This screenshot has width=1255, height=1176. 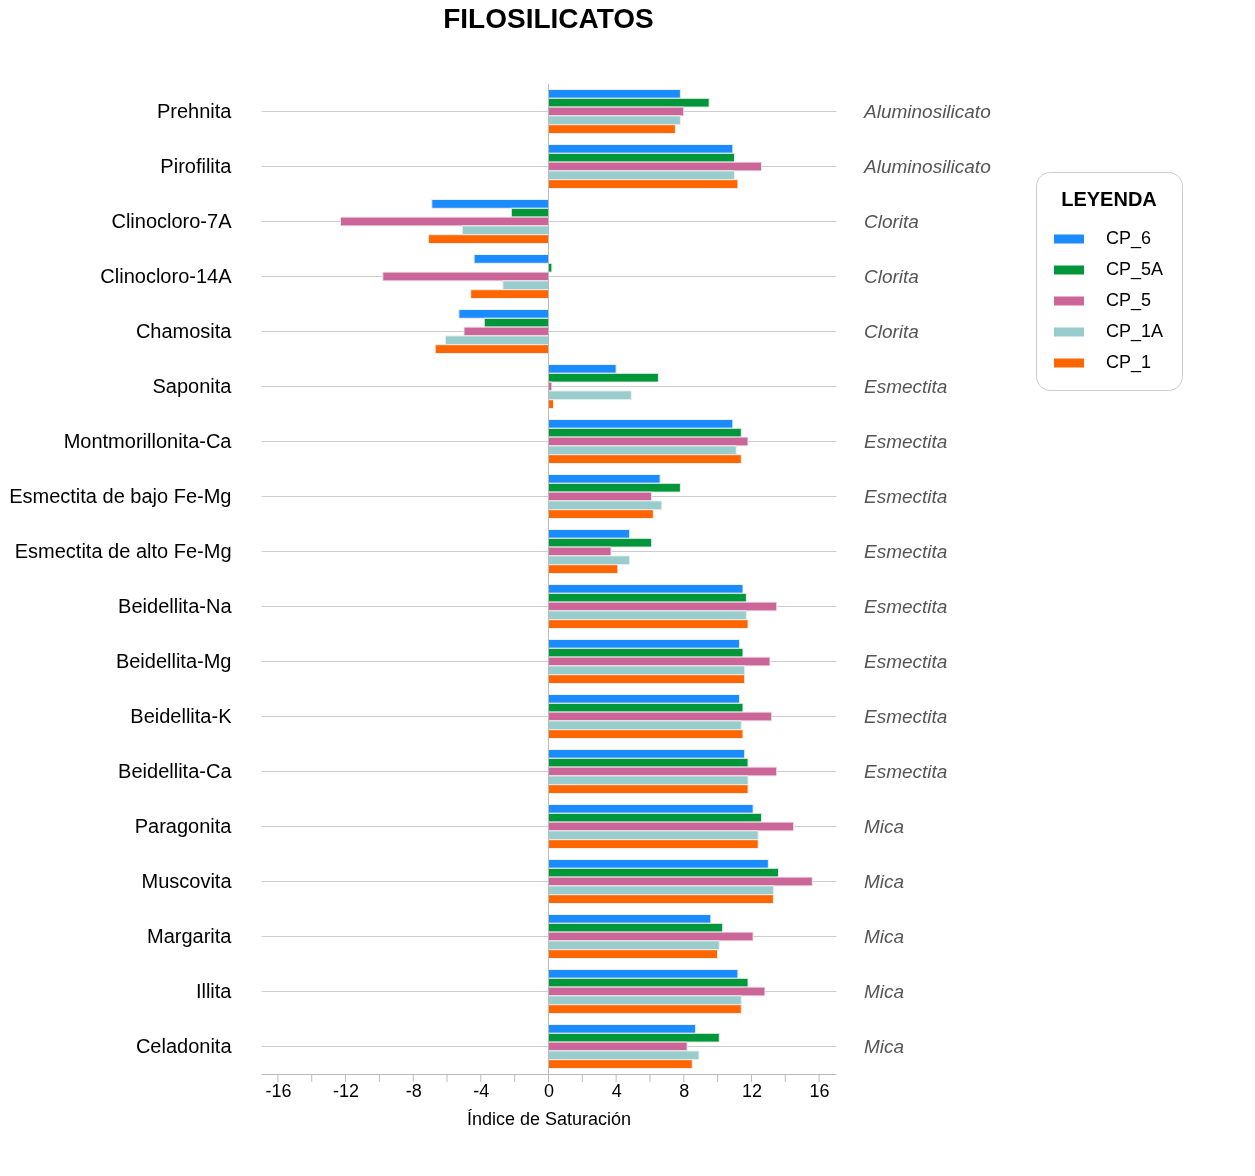 I want to click on x-tick-label: 8, so click(x=684, y=1090).